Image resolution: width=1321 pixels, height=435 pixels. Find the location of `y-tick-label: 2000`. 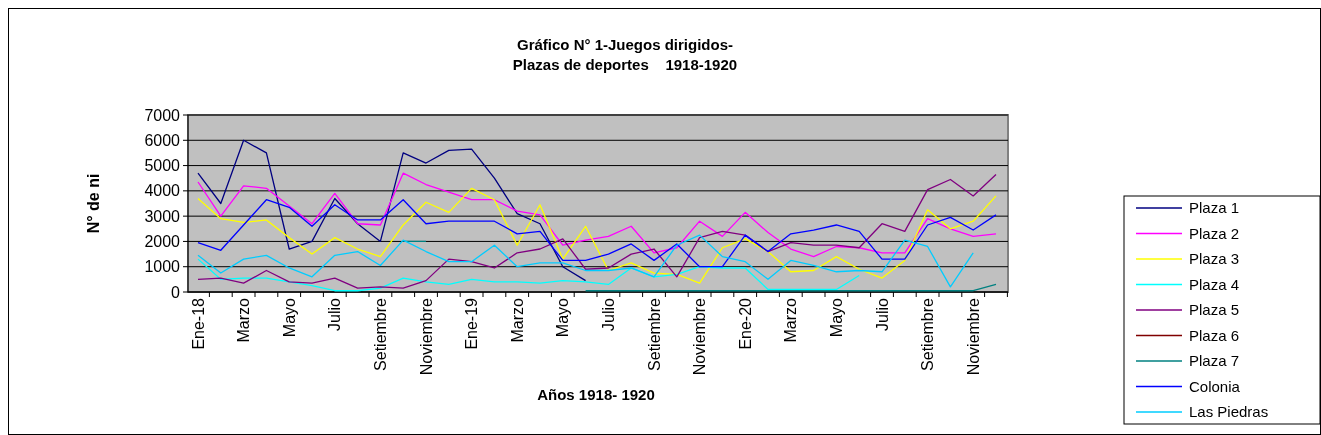

y-tick-label: 2000 is located at coordinates (162, 242).